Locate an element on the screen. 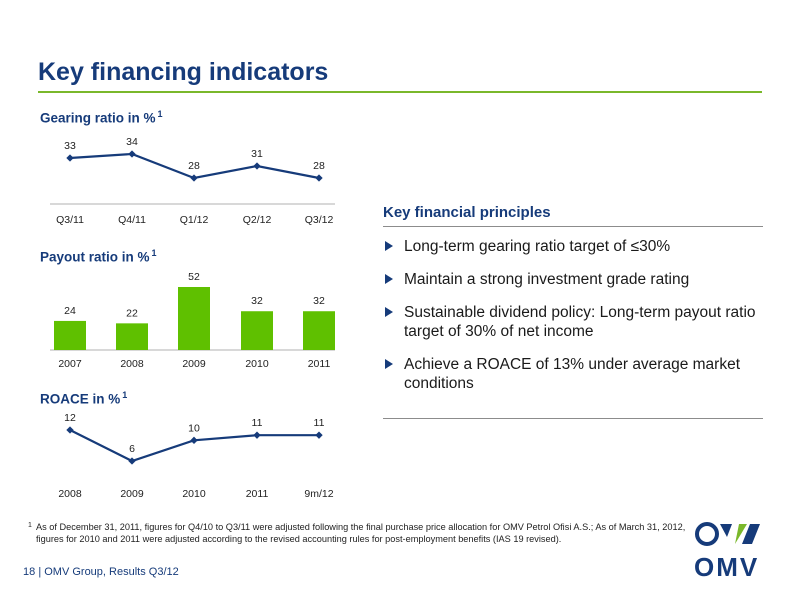  page-number: 18 is located at coordinates (29, 572).